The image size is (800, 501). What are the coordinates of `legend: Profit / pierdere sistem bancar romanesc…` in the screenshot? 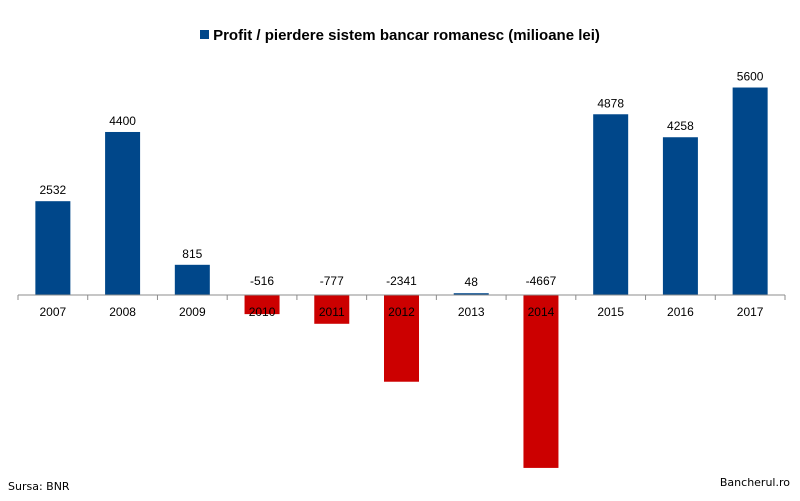 It's located at (400, 35).